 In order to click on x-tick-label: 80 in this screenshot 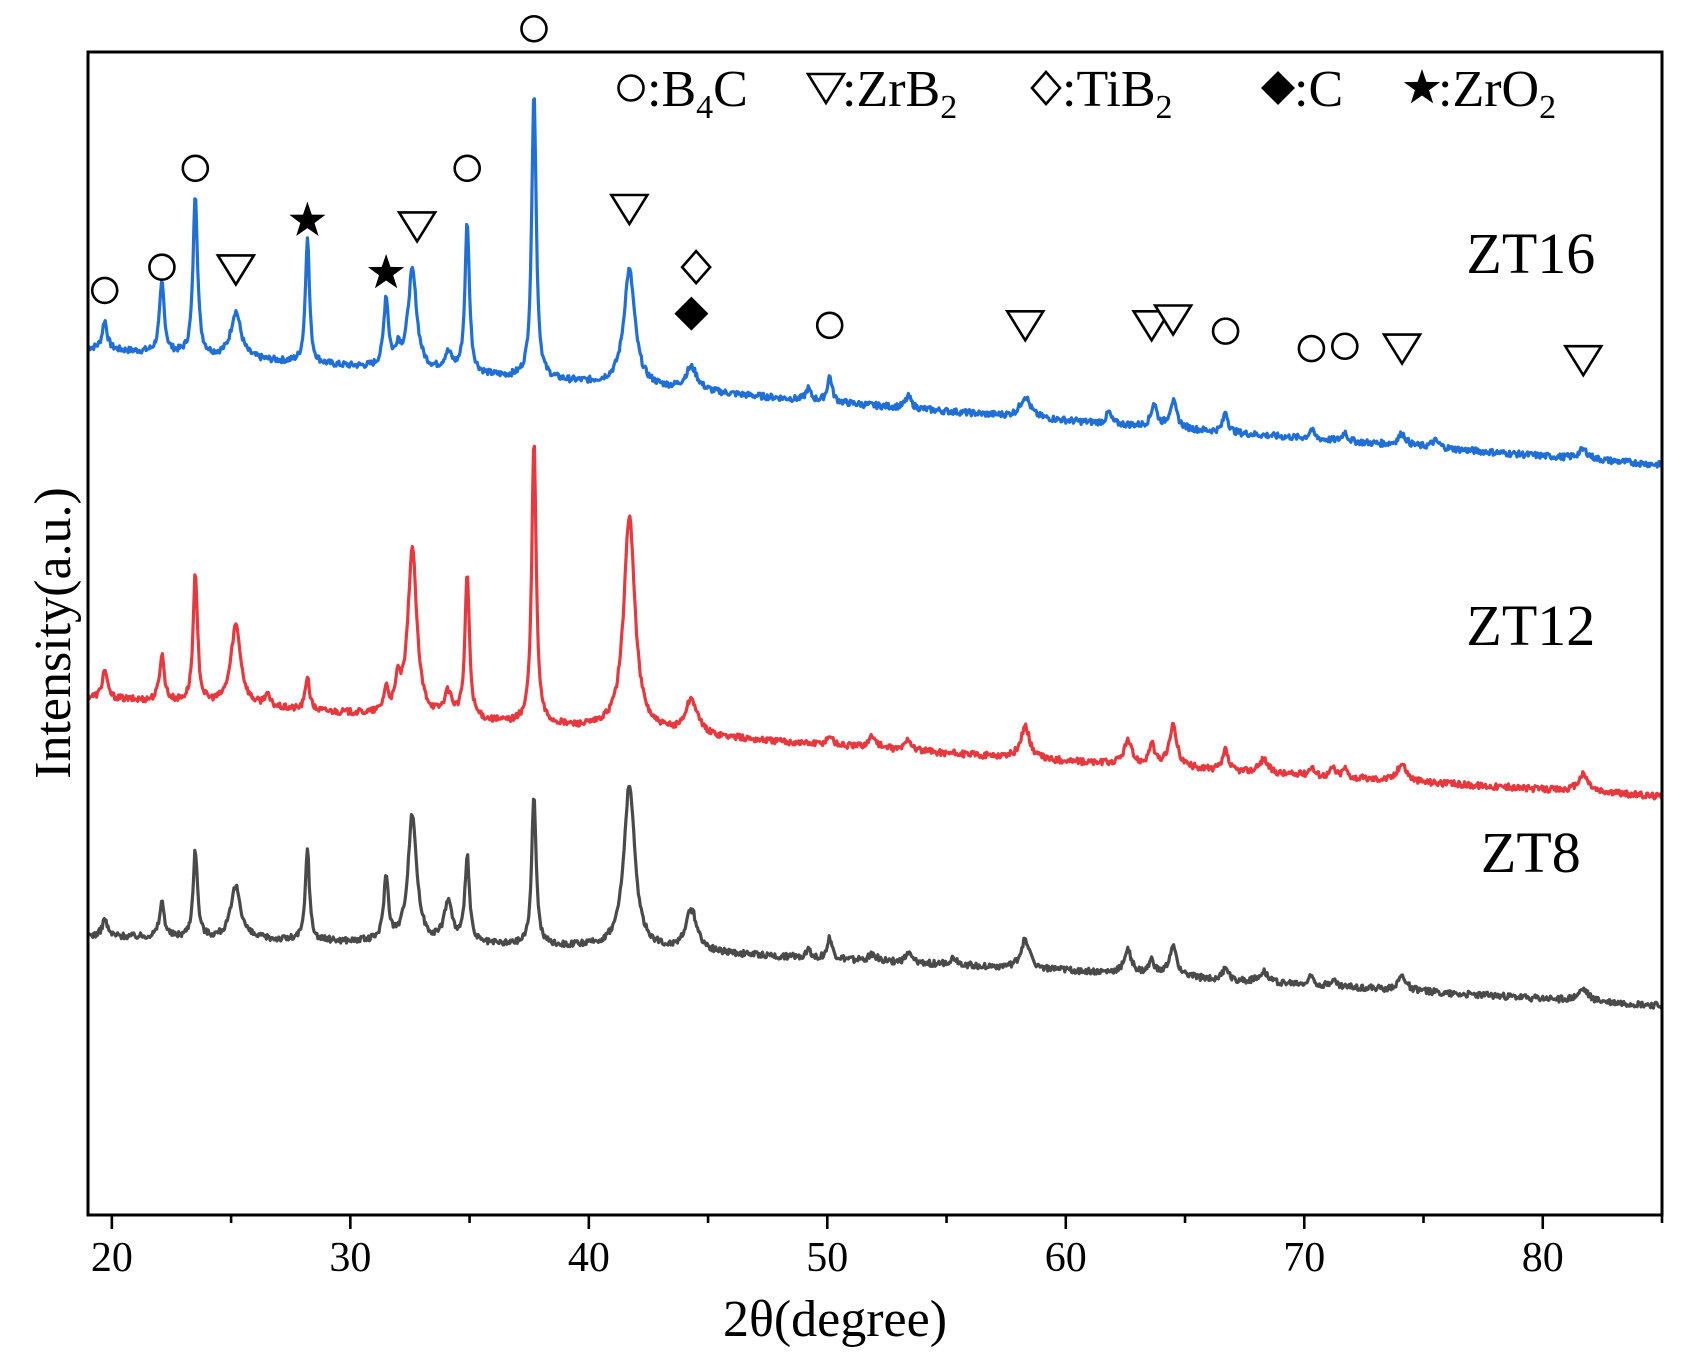, I will do `click(1543, 1258)`.